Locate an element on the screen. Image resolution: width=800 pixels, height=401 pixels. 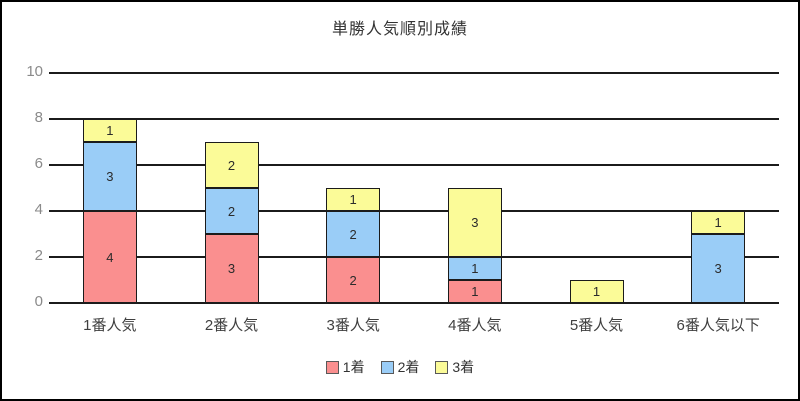
legend-item-1着: 1着 is located at coordinates (345, 367).